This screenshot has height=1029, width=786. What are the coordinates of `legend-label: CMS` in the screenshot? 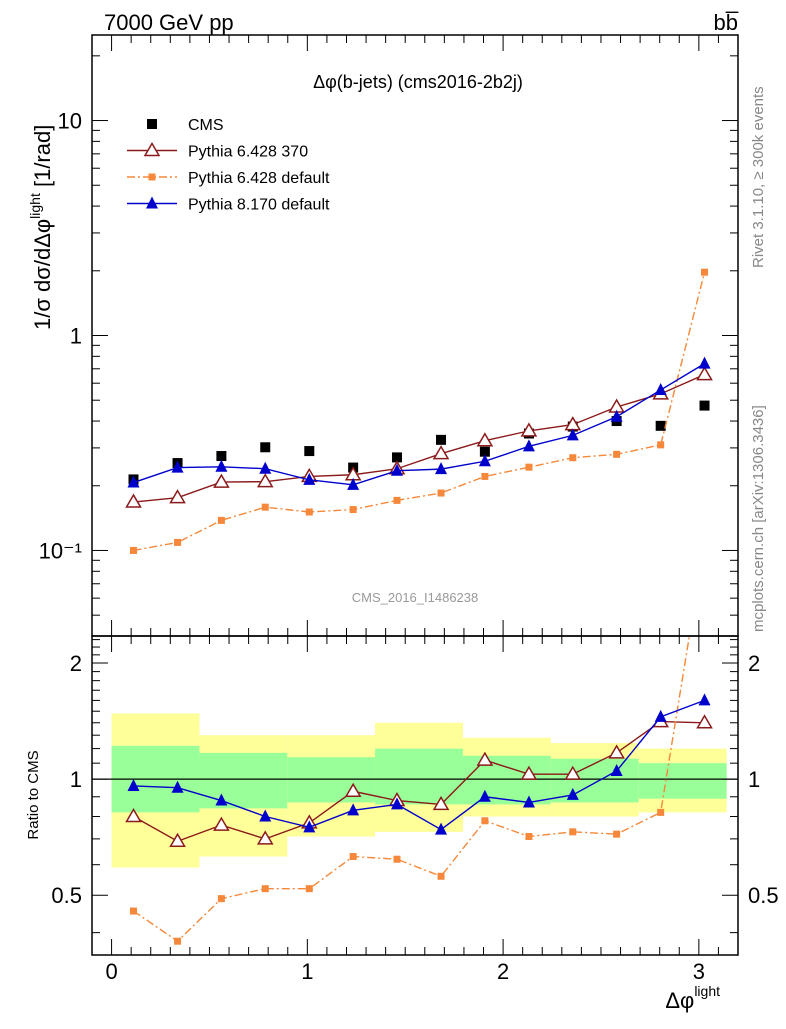 It's located at (206, 125).